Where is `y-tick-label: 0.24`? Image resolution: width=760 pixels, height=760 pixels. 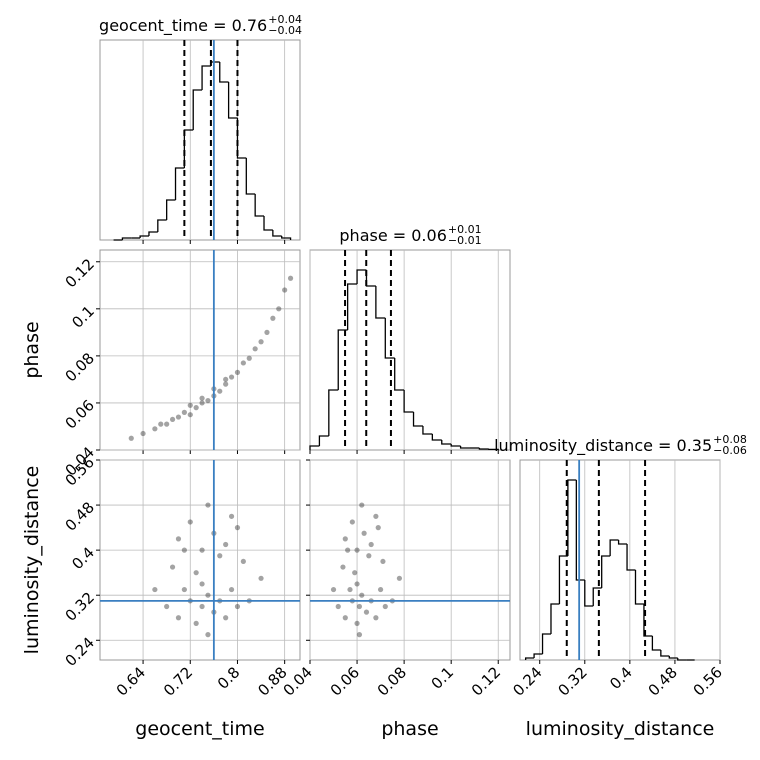 y-tick-label: 0.24 is located at coordinates (80, 652).